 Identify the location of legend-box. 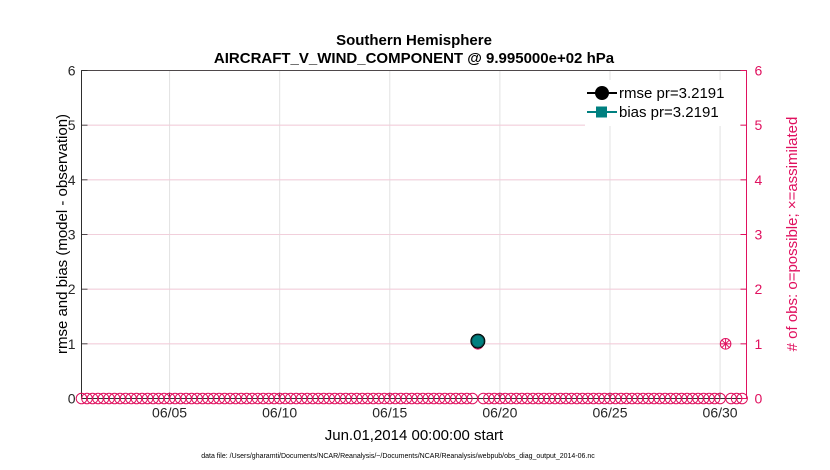
(662, 103).